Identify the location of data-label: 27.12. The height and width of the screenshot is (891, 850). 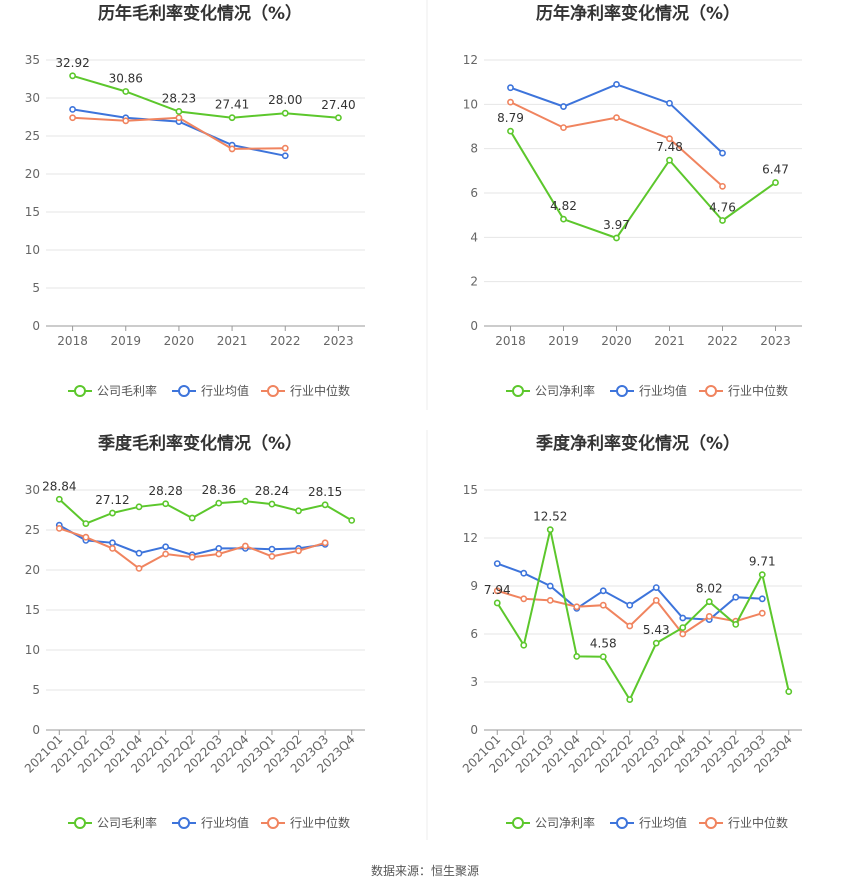
(112, 500).